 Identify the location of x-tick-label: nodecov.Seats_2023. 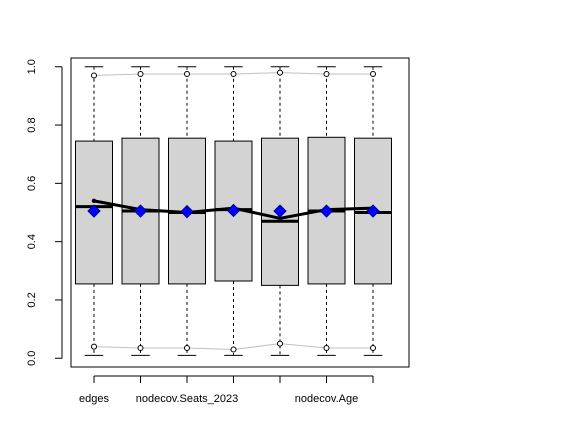
(187, 399).